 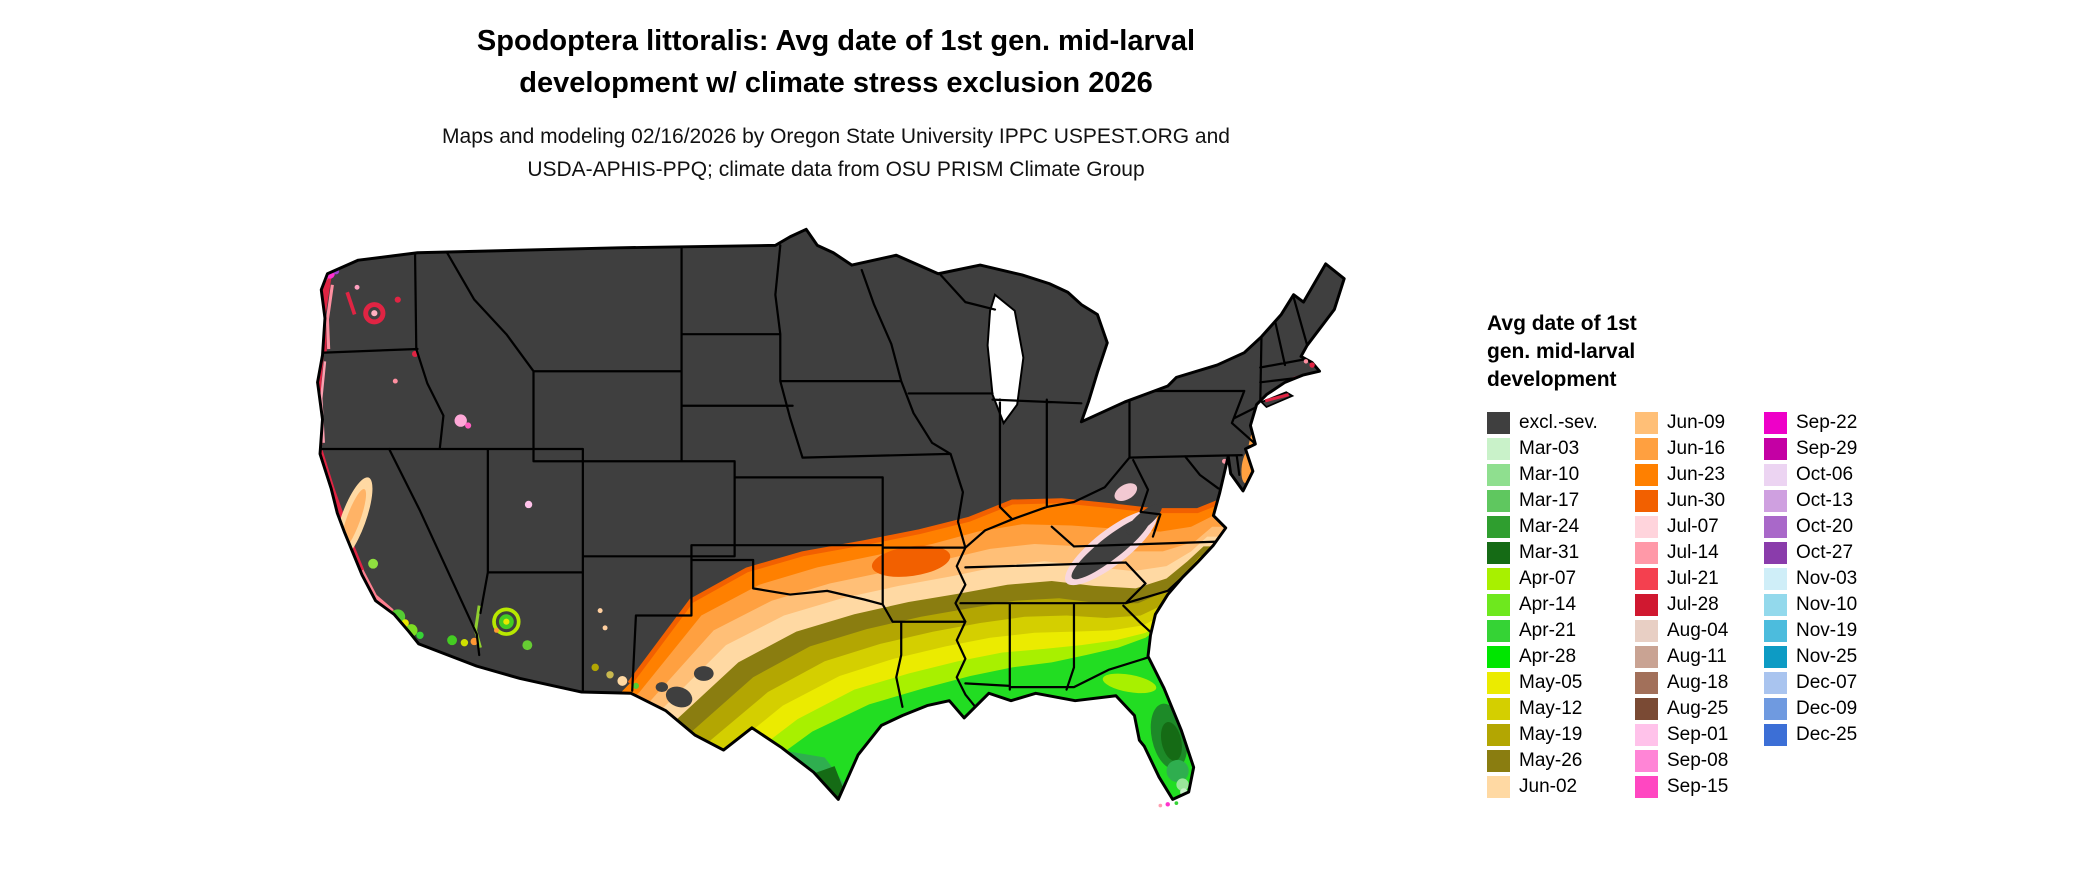 I want to click on legend-label: excl.-sev., so click(x=1558, y=422).